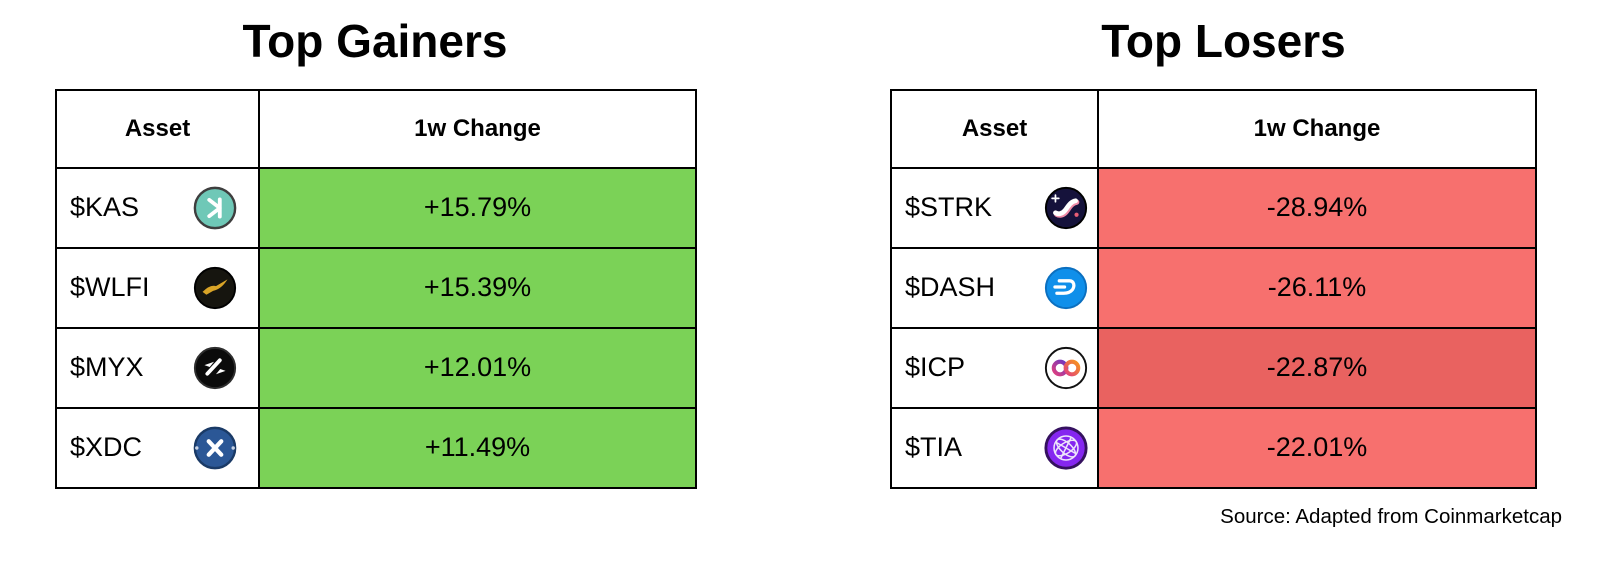  I want to click on asset-cell: $XDC, so click(157, 447).